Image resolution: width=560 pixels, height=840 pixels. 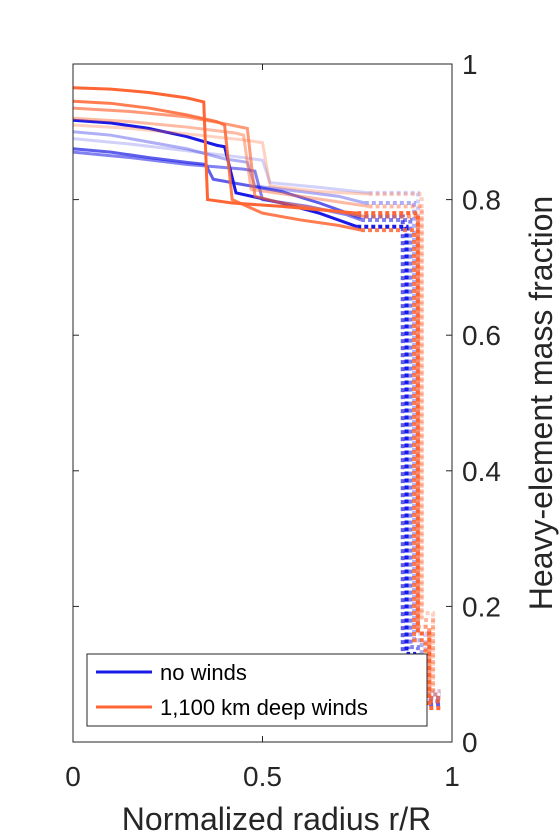 I want to click on series-3-dotted-line, so click(x=402, y=448).